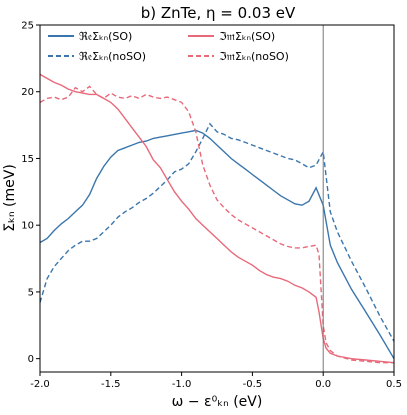 This screenshot has width=407, height=415. I want to click on x-tick-label: 0.5, so click(394, 384).